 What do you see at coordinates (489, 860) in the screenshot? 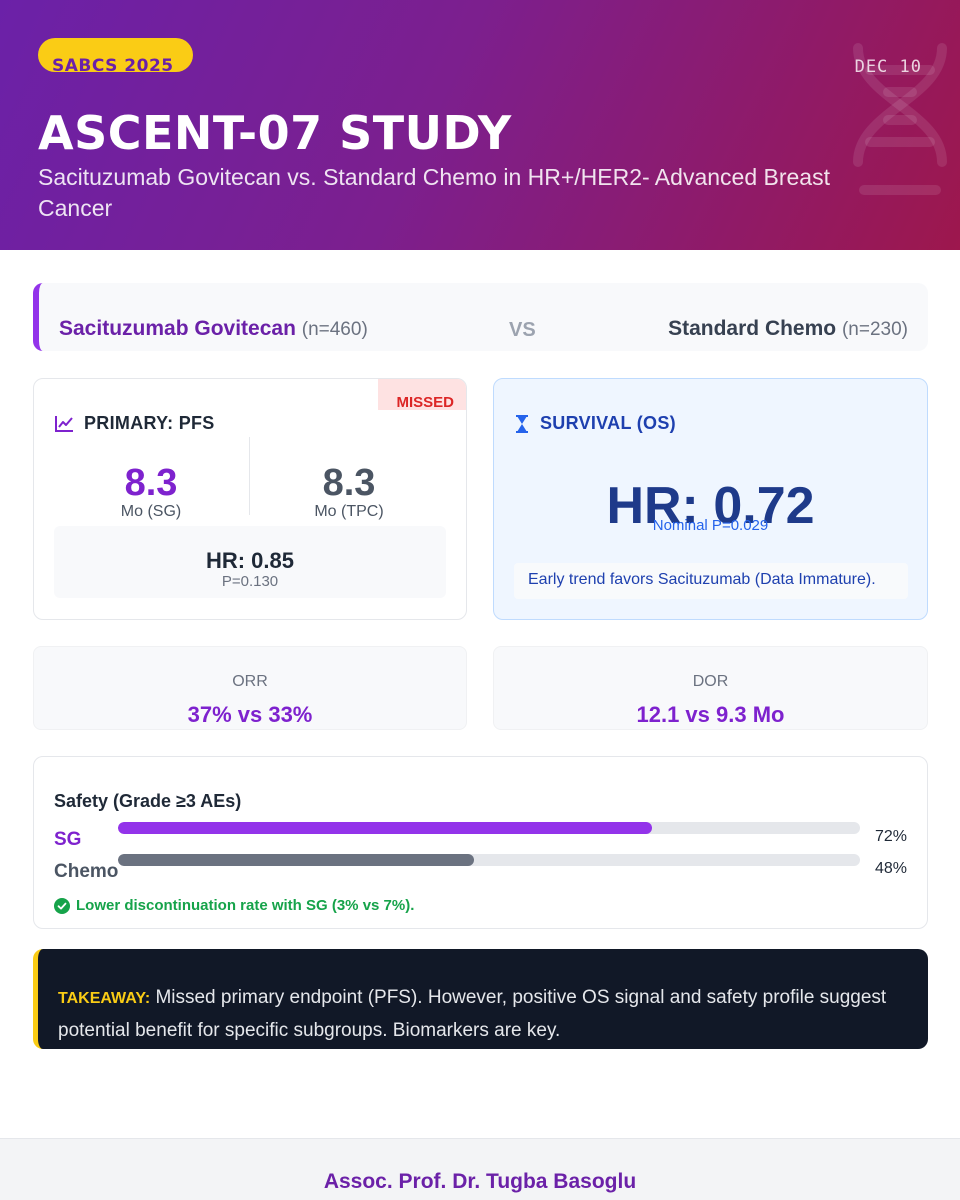
I see `safety-chemo-track` at bounding box center [489, 860].